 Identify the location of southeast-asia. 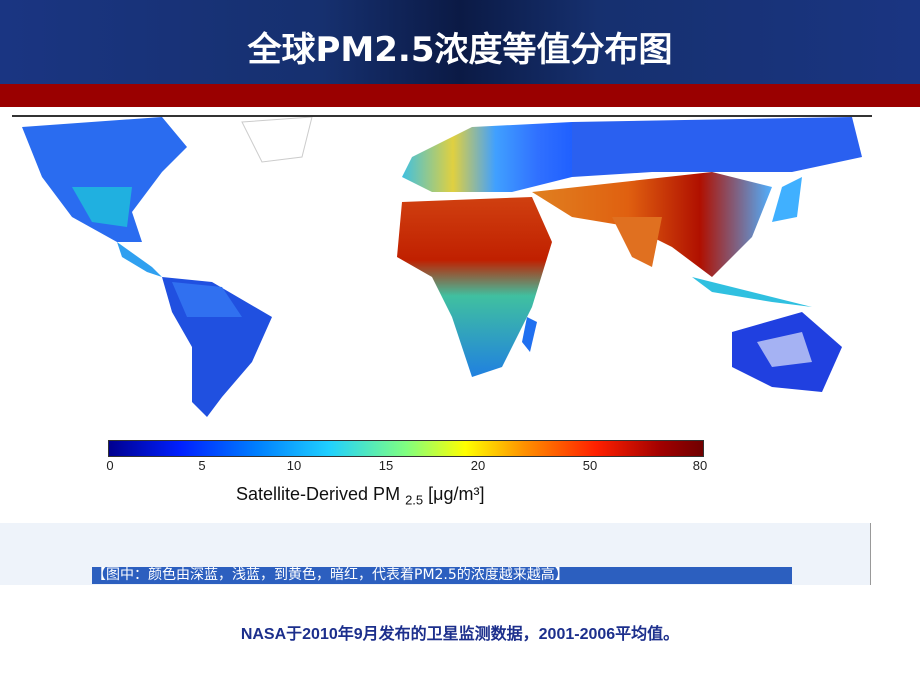
(752, 292).